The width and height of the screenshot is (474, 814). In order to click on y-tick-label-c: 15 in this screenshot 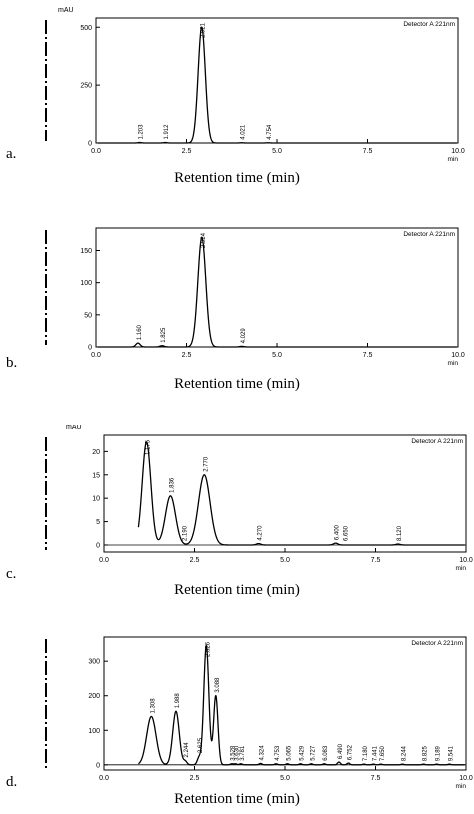, I will do `click(96, 475)`.